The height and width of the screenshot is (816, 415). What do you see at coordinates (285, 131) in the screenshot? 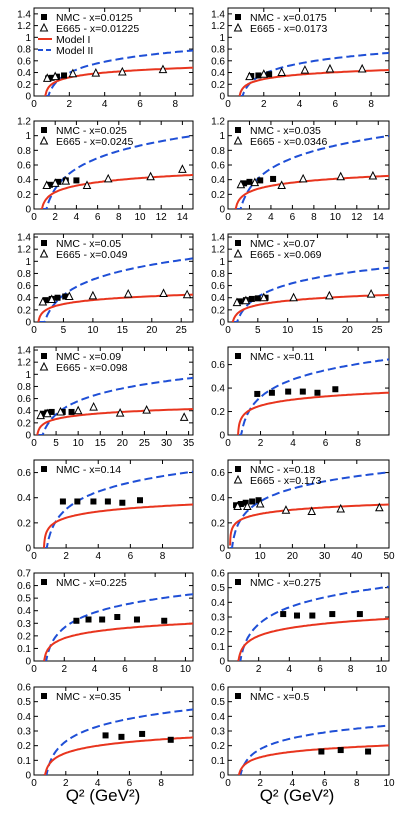
I see `legend-nmc-label: NMC - x=0.035` at bounding box center [285, 131].